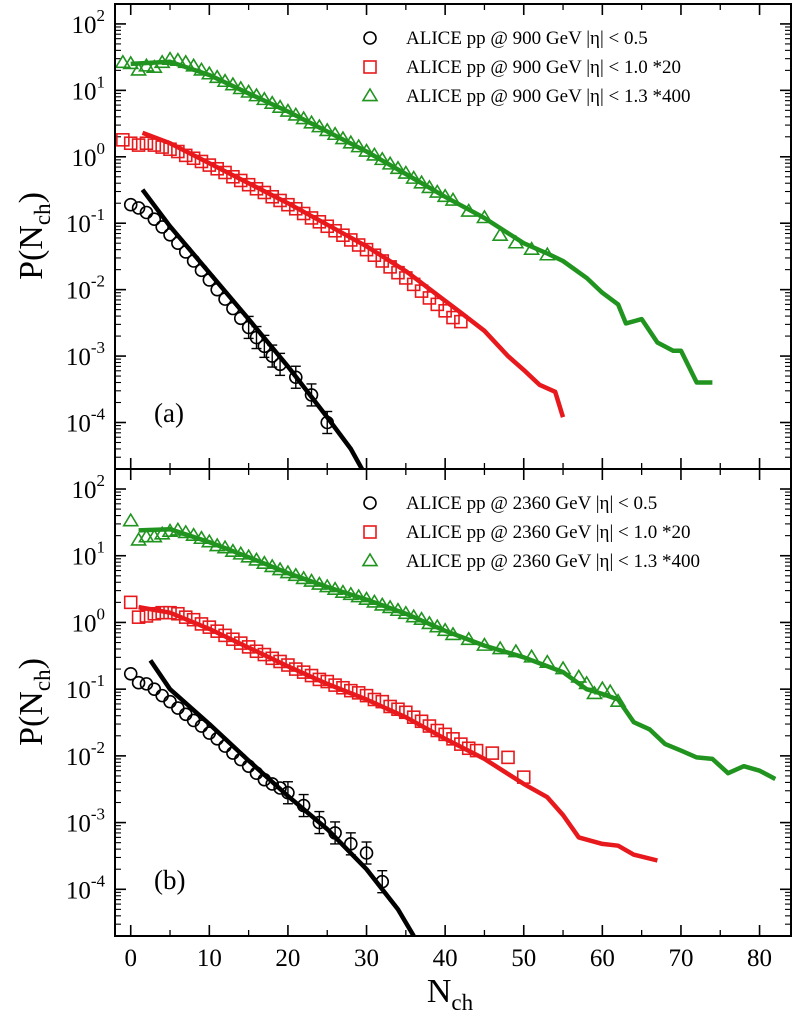 The width and height of the screenshot is (797, 1016). What do you see at coordinates (209, 958) in the screenshot?
I see `x-tick-label: 10` at bounding box center [209, 958].